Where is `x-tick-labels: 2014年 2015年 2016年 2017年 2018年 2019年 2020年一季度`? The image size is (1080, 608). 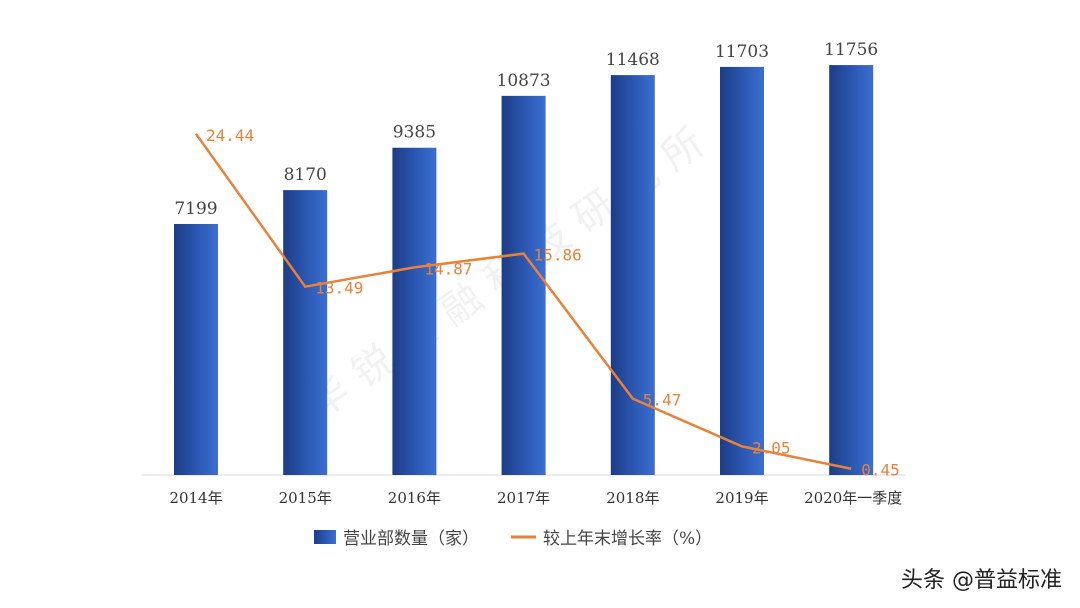
x-tick-labels: 2014年 2015年 2016年 2017年 2018年 2019年 2020年一季度 is located at coordinates (535, 498).